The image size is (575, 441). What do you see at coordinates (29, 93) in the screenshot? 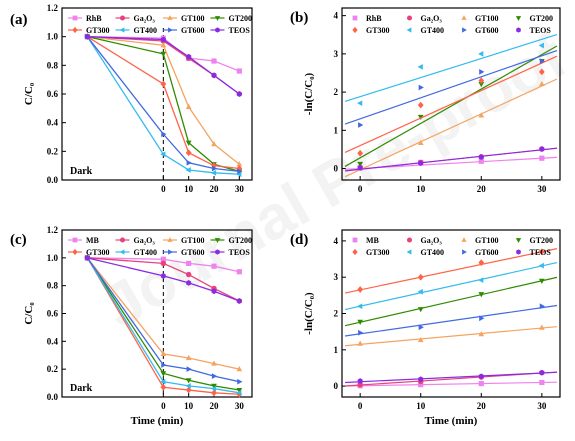
I see `y-axis-title: C/C₀` at bounding box center [29, 93].